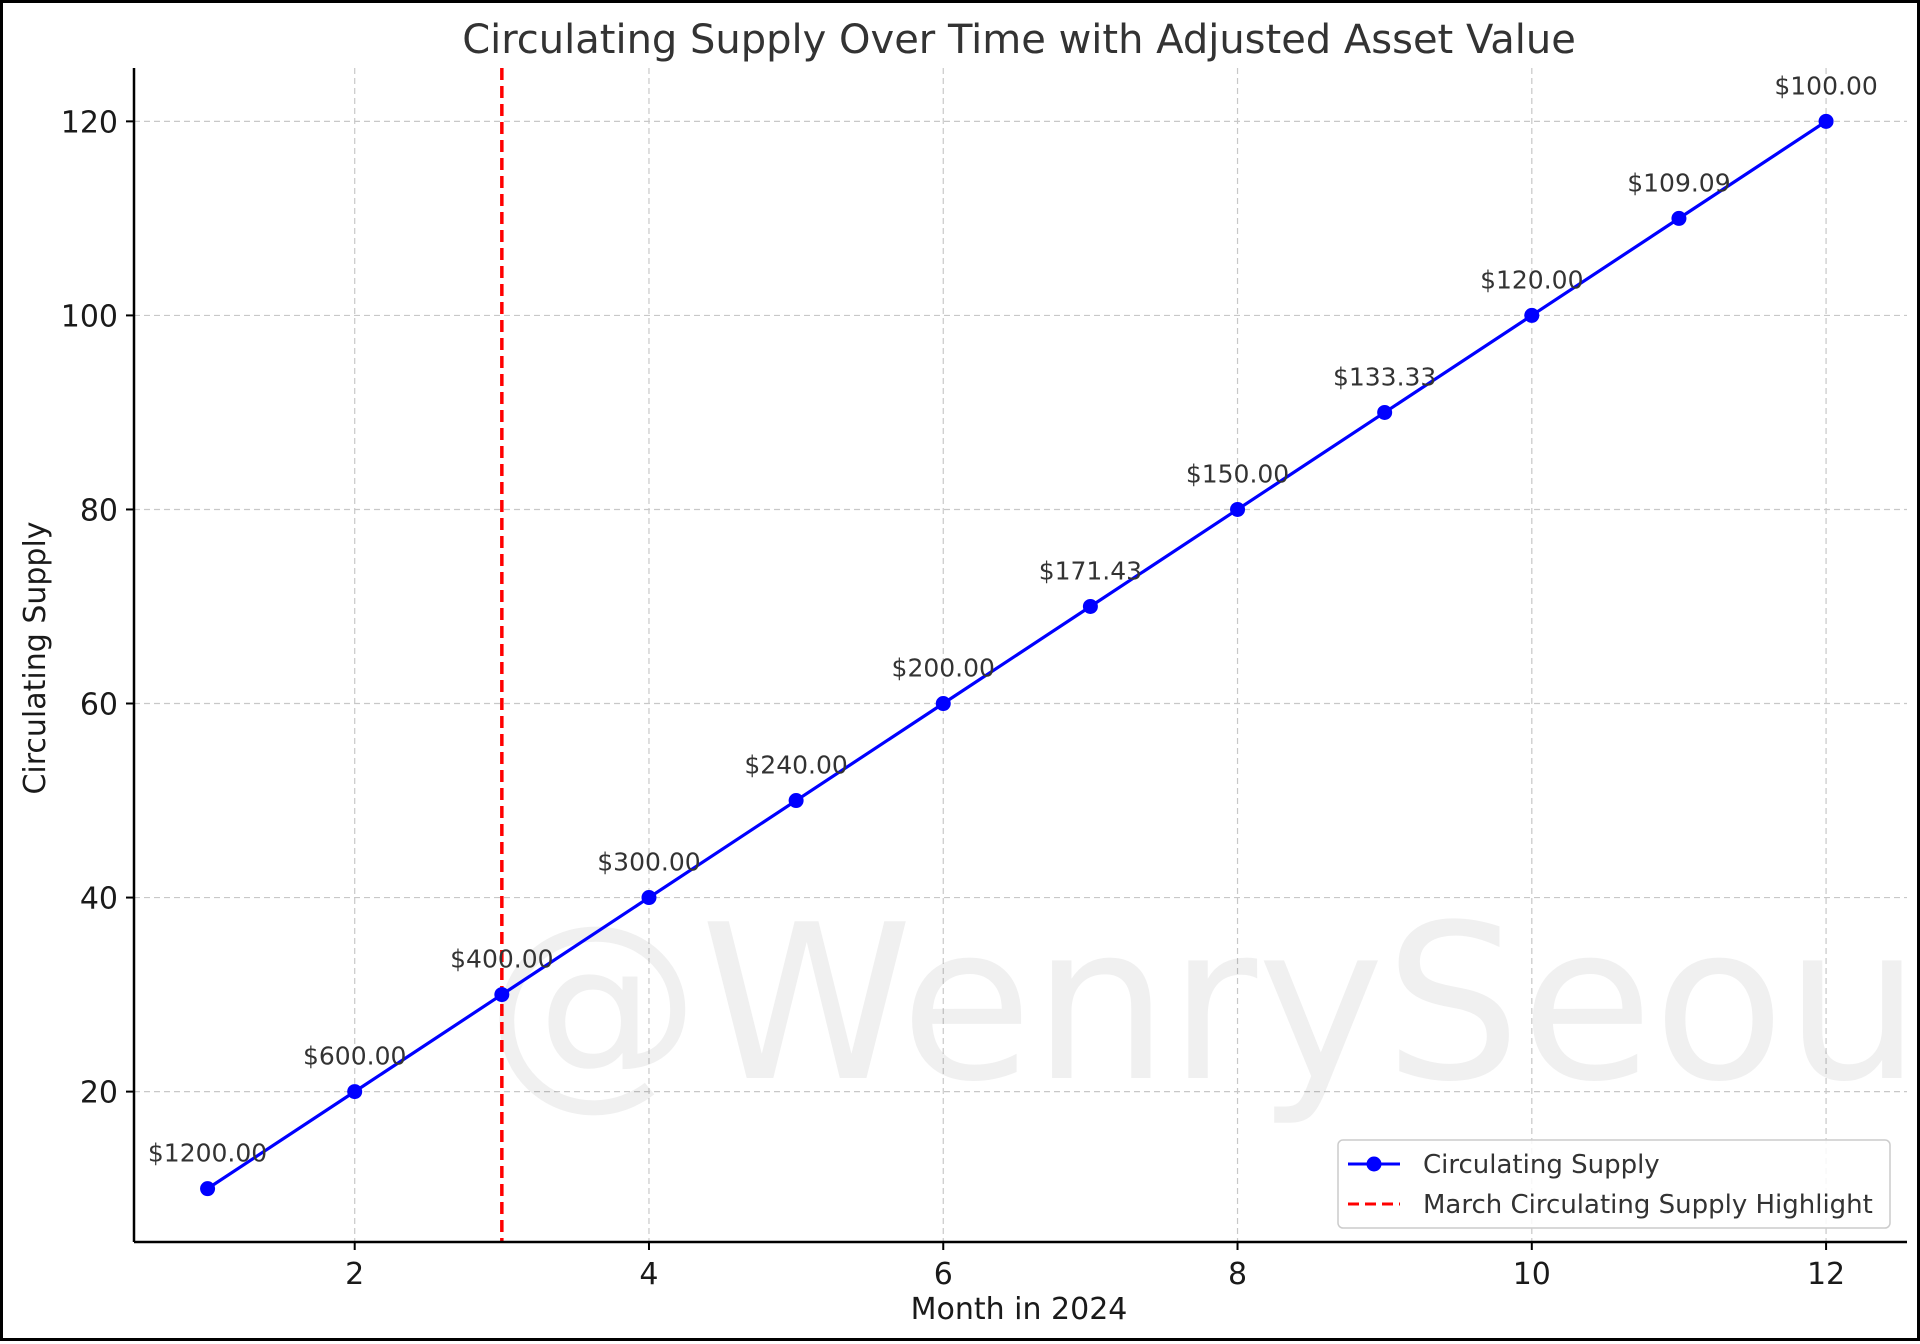 Image resolution: width=1920 pixels, height=1344 pixels. I want to click on y-tick-label: 120, so click(89, 122).